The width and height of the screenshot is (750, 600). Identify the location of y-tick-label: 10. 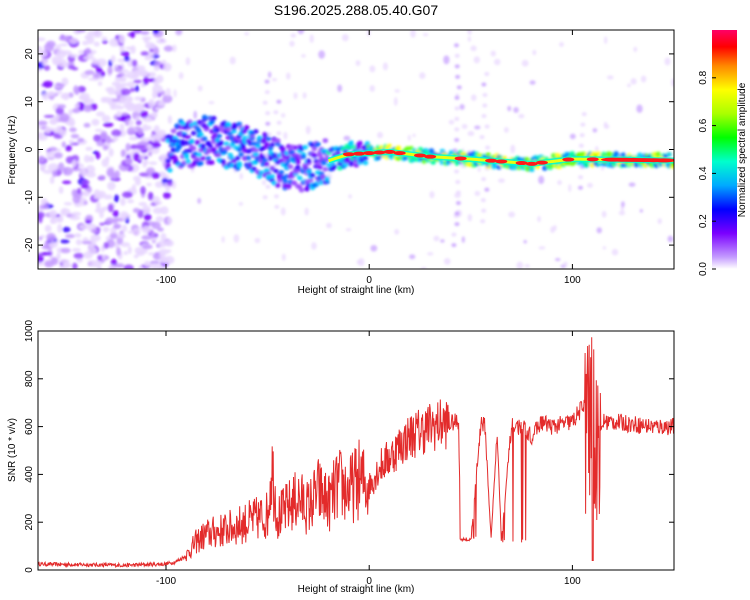
(29, 102).